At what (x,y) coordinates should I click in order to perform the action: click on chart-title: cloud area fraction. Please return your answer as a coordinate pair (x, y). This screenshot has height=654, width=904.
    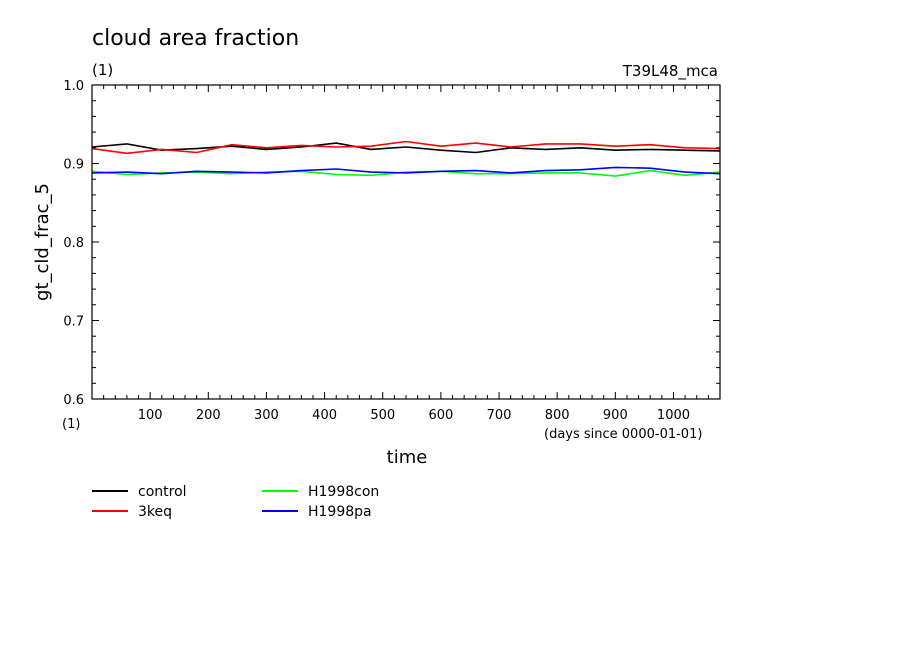
    Looking at the image, I should click on (195, 38).